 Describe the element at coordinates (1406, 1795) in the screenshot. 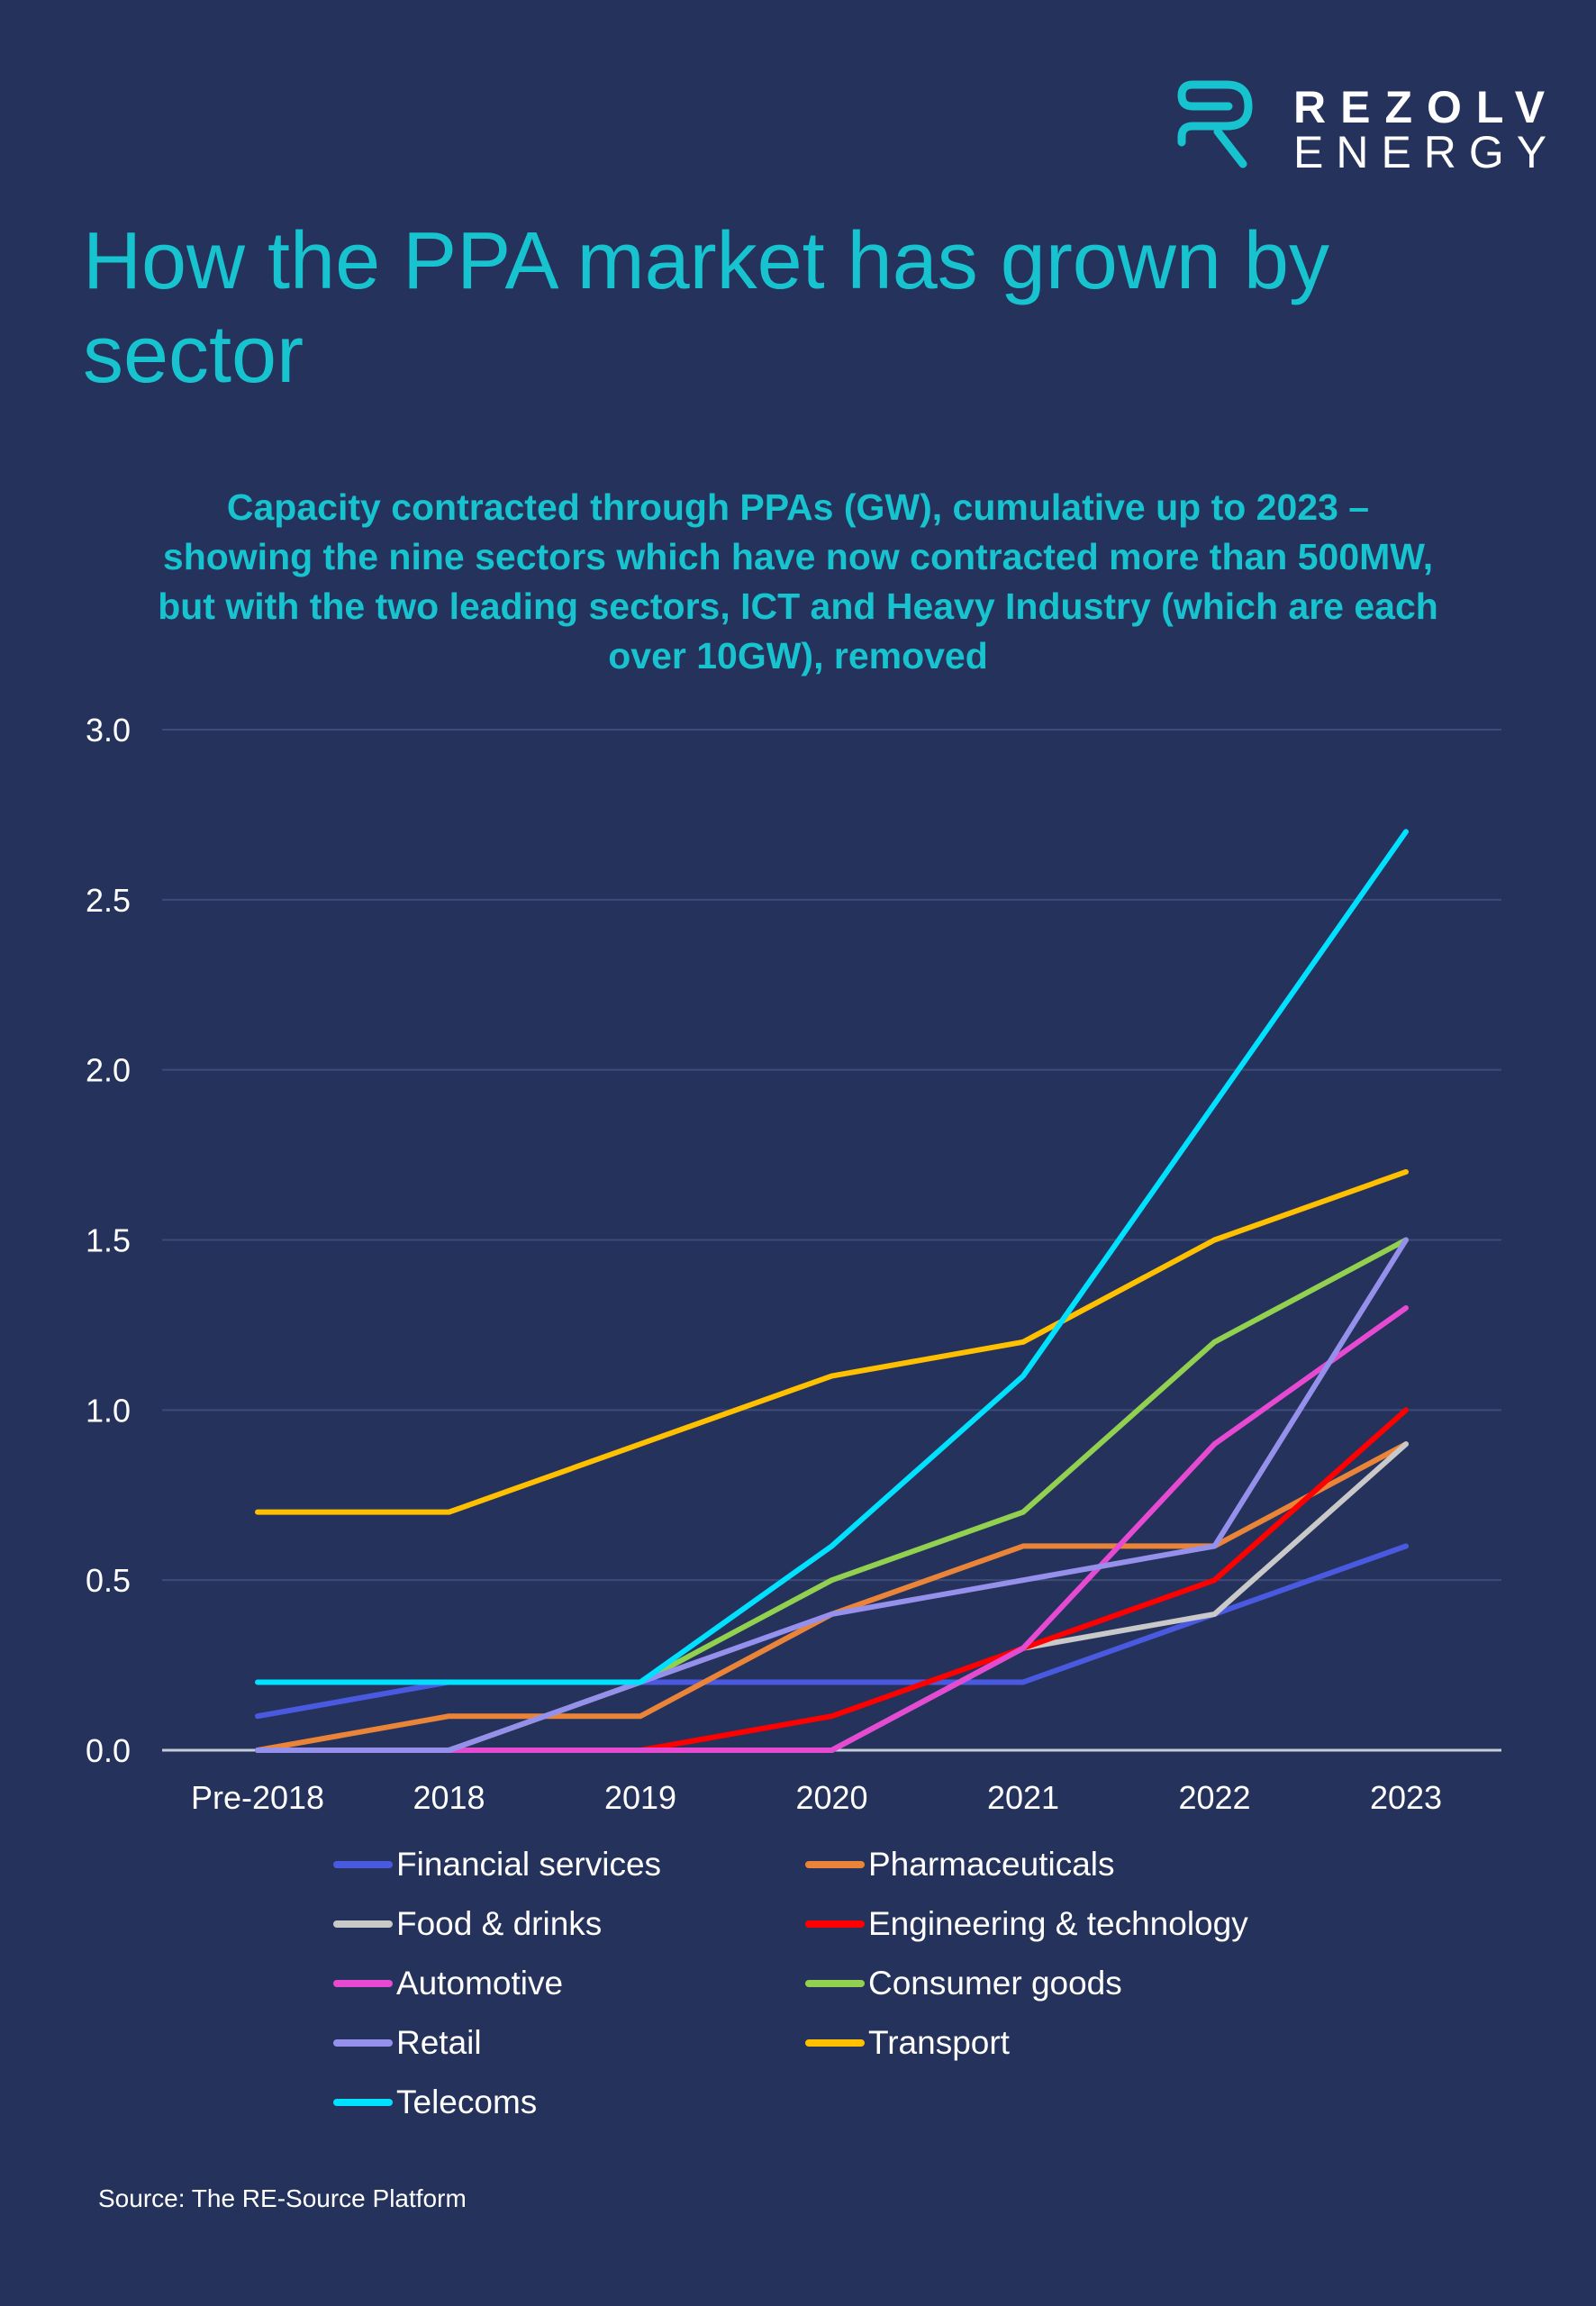

I see `x-tick-label: 2023` at that location.